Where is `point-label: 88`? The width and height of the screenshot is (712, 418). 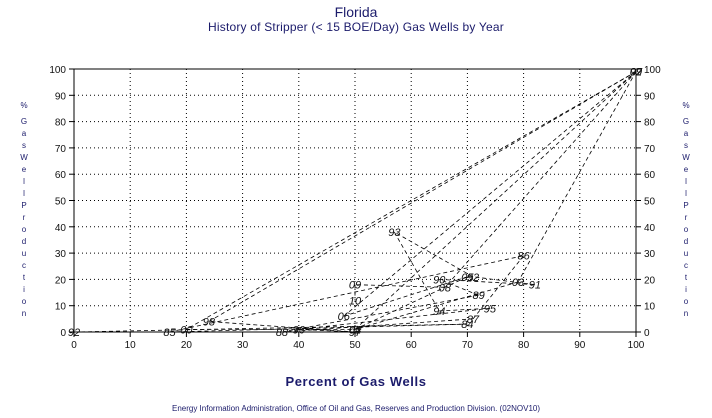 point-label: 88 is located at coordinates (282, 333).